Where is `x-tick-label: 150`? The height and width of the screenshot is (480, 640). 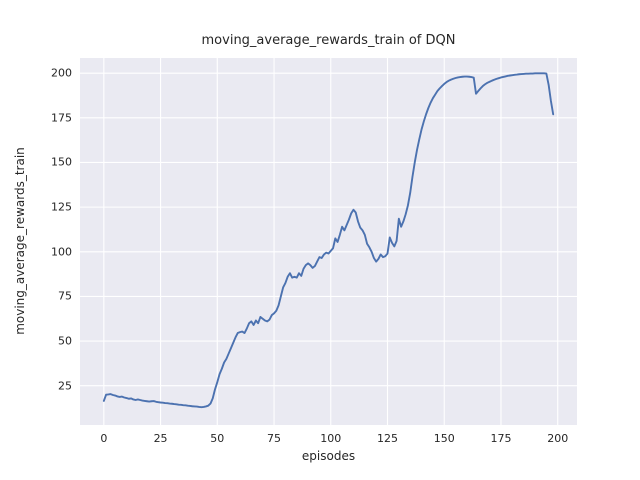
x-tick-label: 150 is located at coordinates (444, 438).